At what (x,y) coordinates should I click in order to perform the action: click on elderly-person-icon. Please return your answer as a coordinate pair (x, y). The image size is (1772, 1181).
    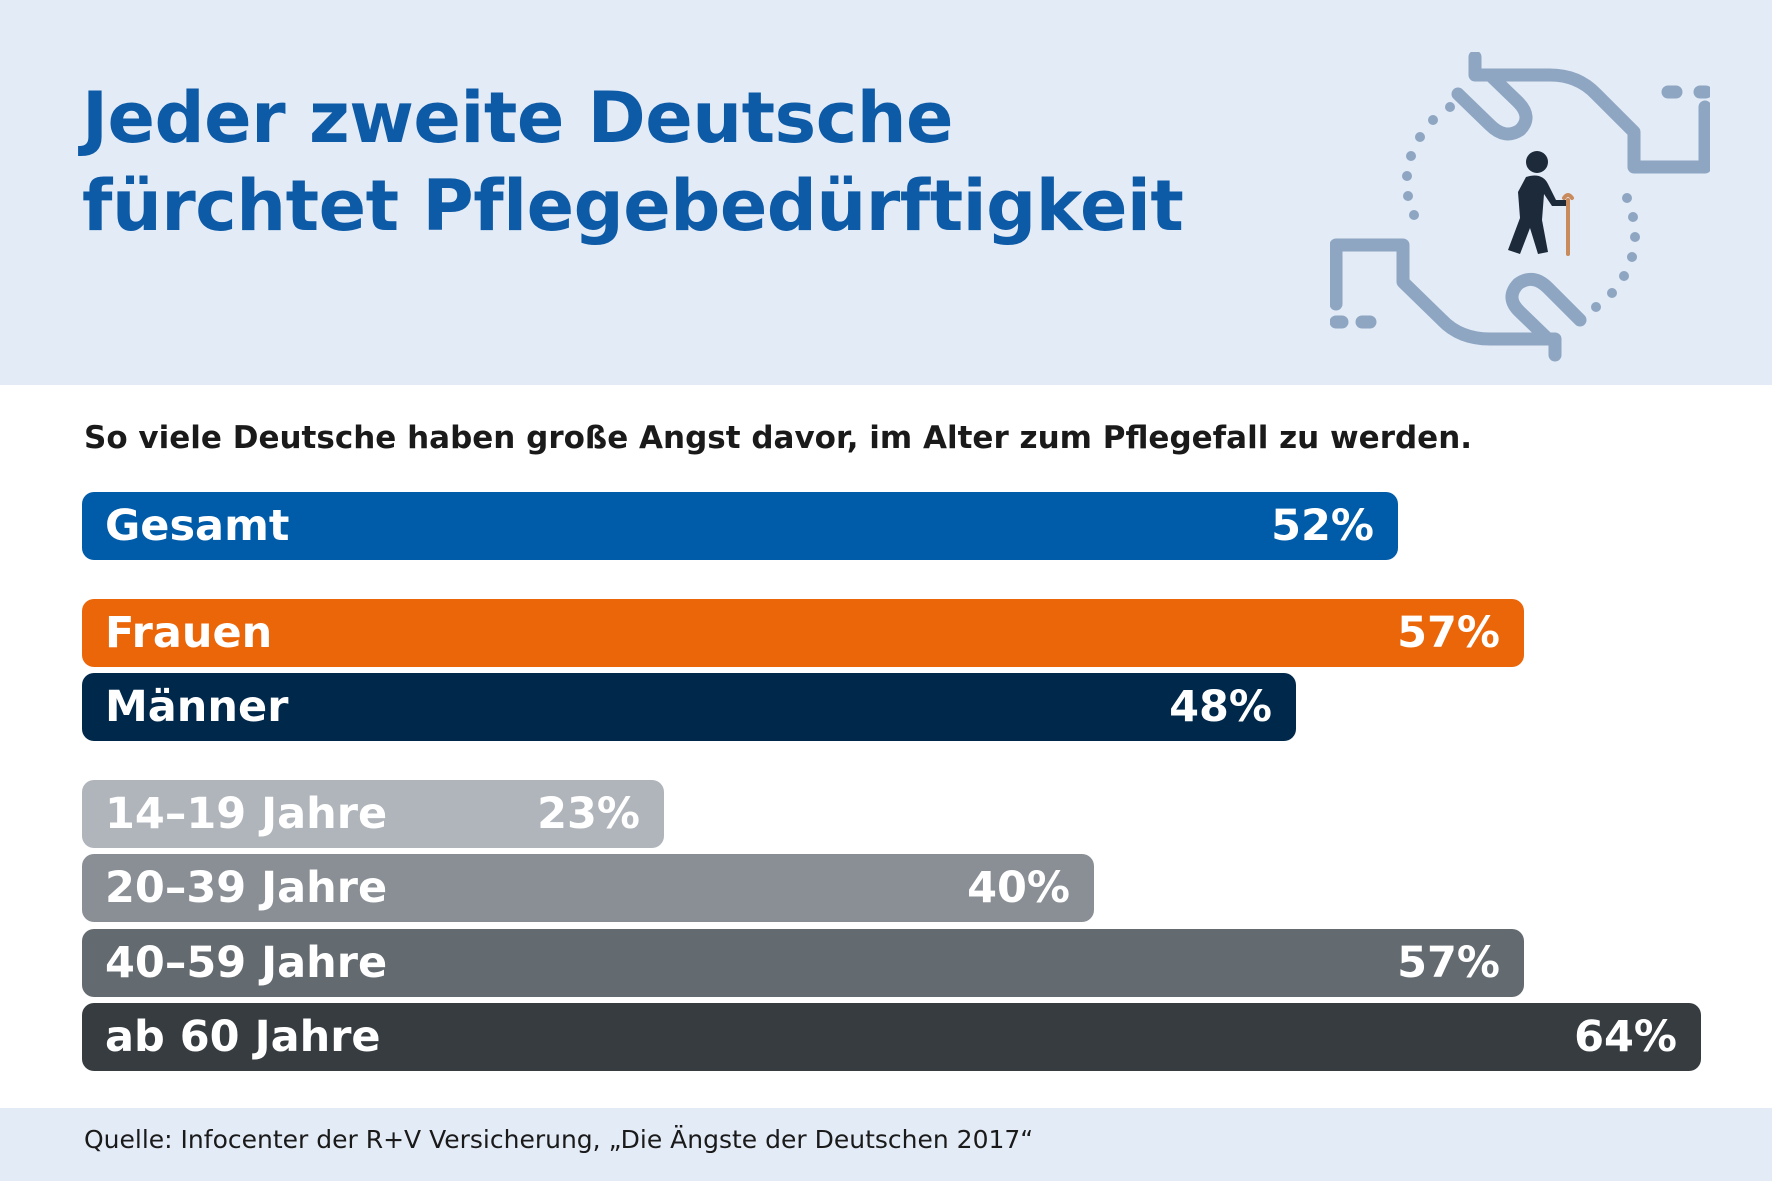
    Looking at the image, I should click on (1541, 203).